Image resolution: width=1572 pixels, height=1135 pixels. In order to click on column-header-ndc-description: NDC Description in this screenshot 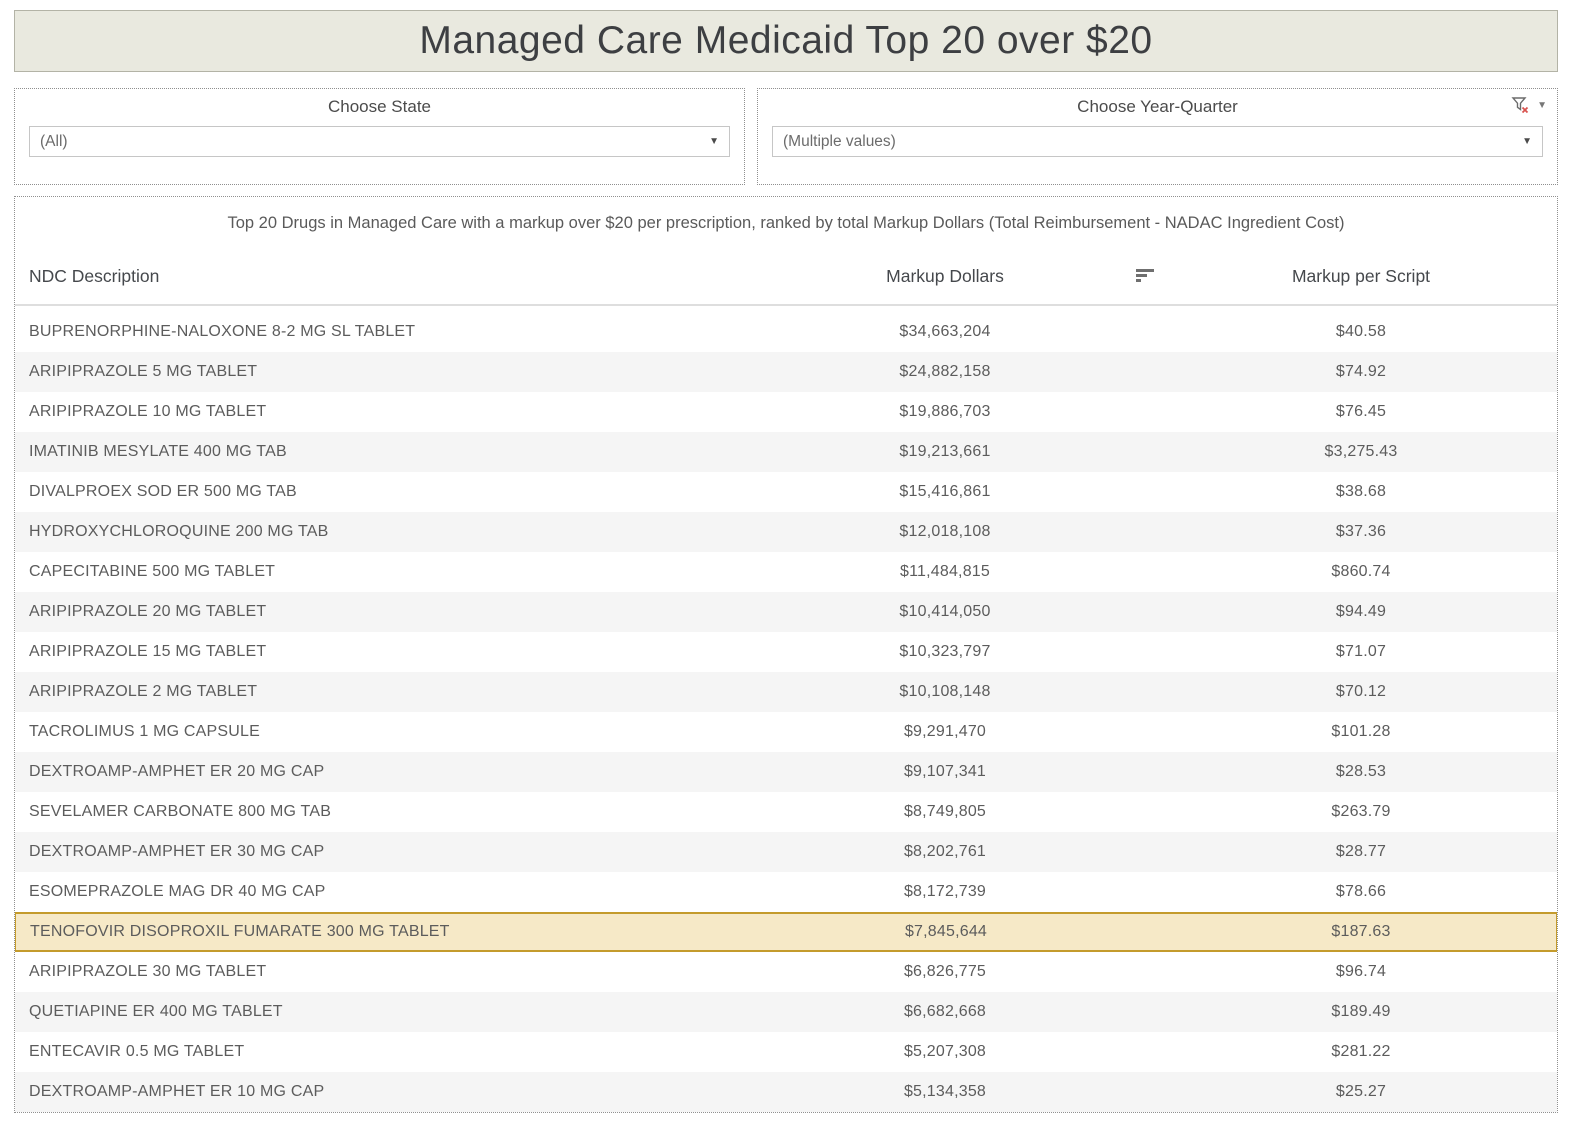, I will do `click(94, 276)`.